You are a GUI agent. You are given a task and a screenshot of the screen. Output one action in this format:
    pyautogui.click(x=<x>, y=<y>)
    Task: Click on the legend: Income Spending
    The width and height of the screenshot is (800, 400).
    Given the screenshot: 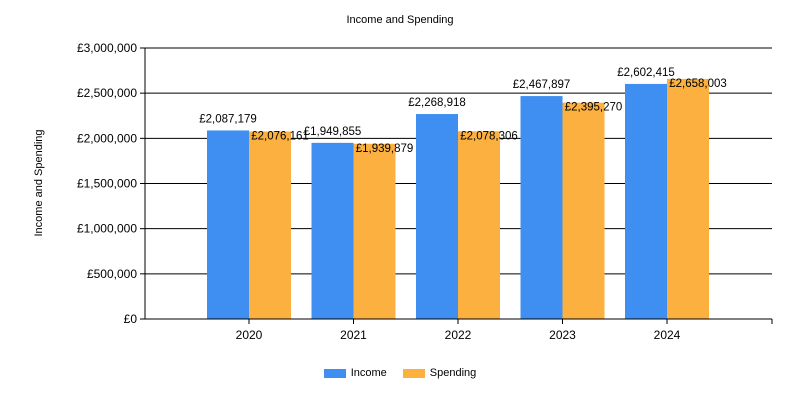 What is the action you would take?
    pyautogui.click(x=400, y=373)
    